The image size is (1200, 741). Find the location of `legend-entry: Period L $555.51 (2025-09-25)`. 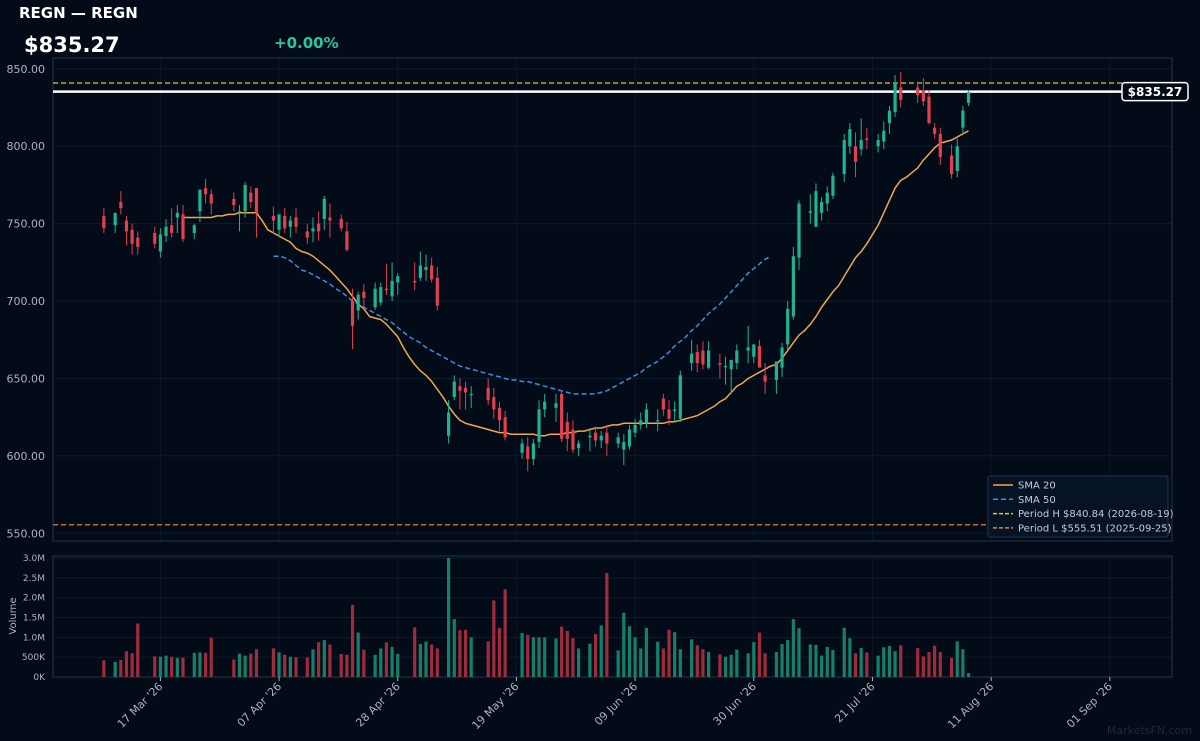

legend-entry: Period L $555.51 (2025-09-25) is located at coordinates (1095, 528).